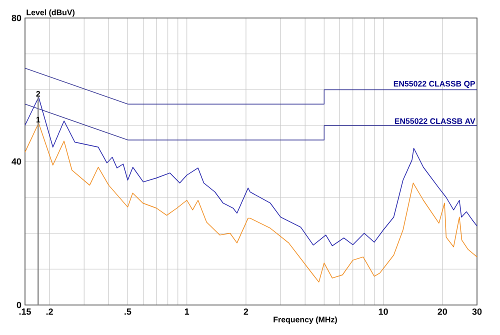 Image resolution: width=500 pixels, height=335 pixels. I want to click on y-tick-label: 40, so click(17, 161).